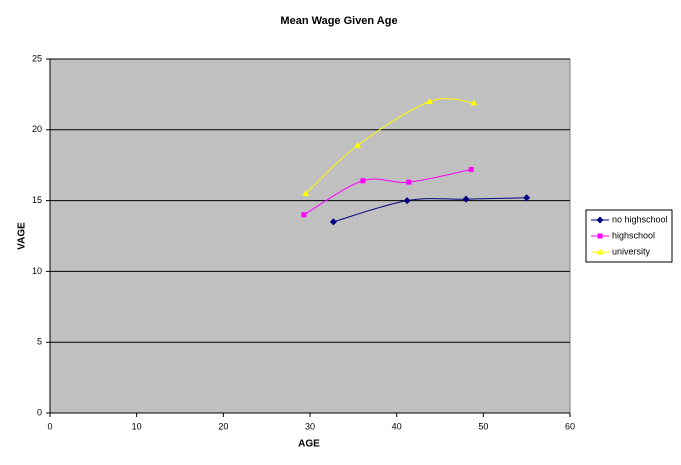  Describe the element at coordinates (49, 426) in the screenshot. I see `x-tick-label: 0` at that location.